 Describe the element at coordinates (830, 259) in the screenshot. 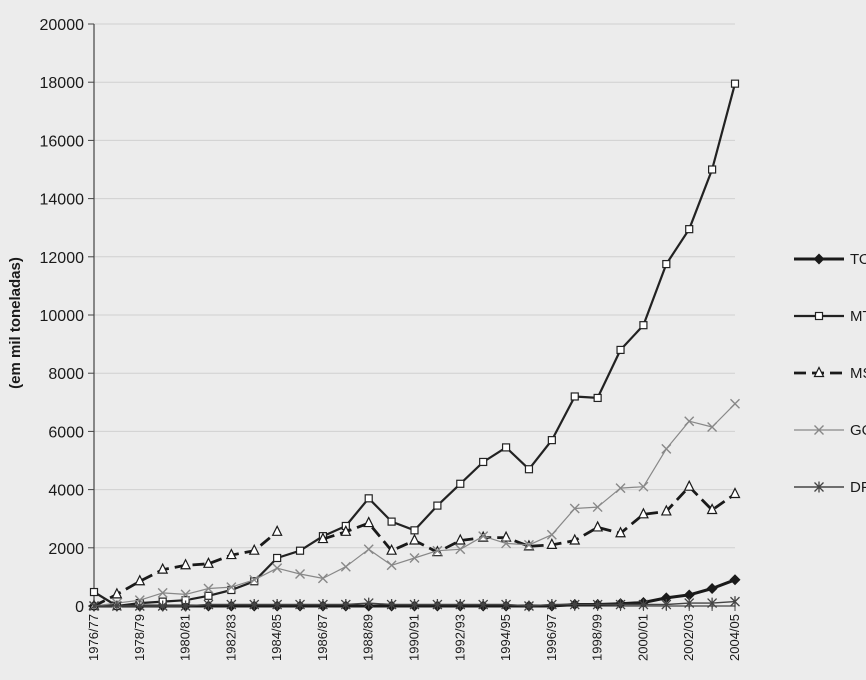

I see `legend-item-to: TO` at that location.